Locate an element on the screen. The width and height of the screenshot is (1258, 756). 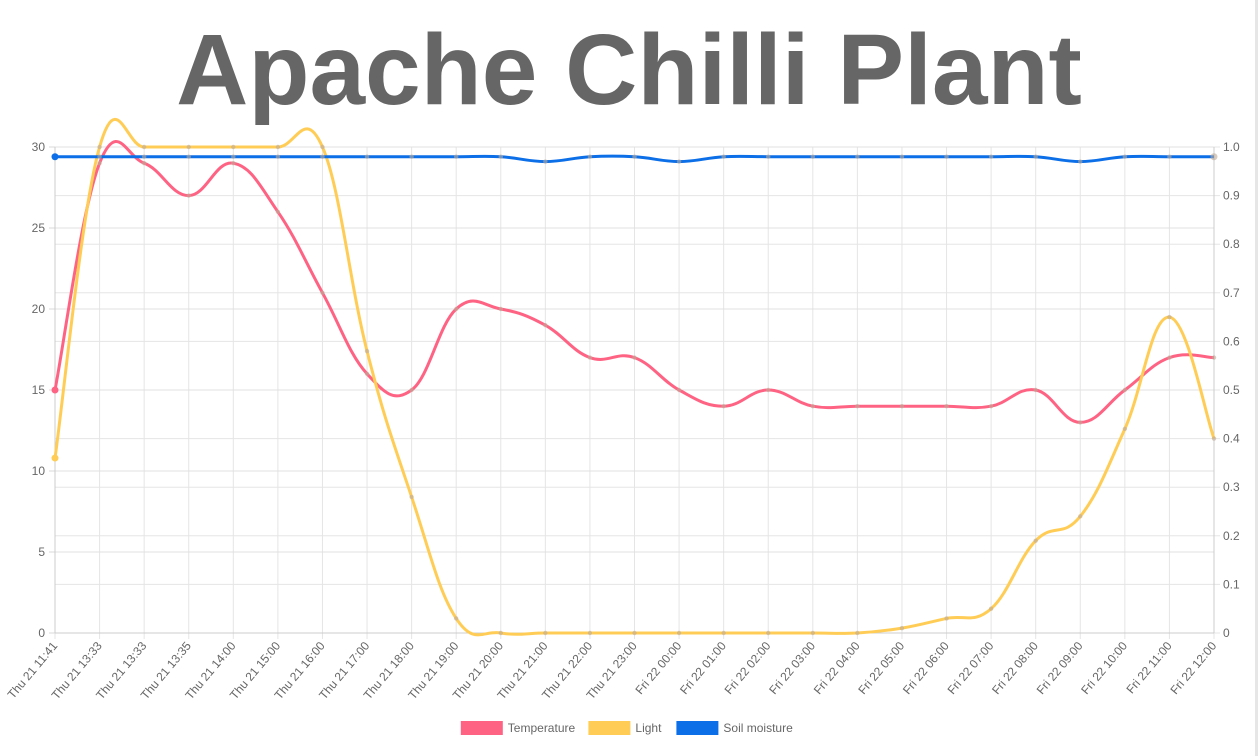
legend: Temperature Light Soil moisture is located at coordinates (626, 728).